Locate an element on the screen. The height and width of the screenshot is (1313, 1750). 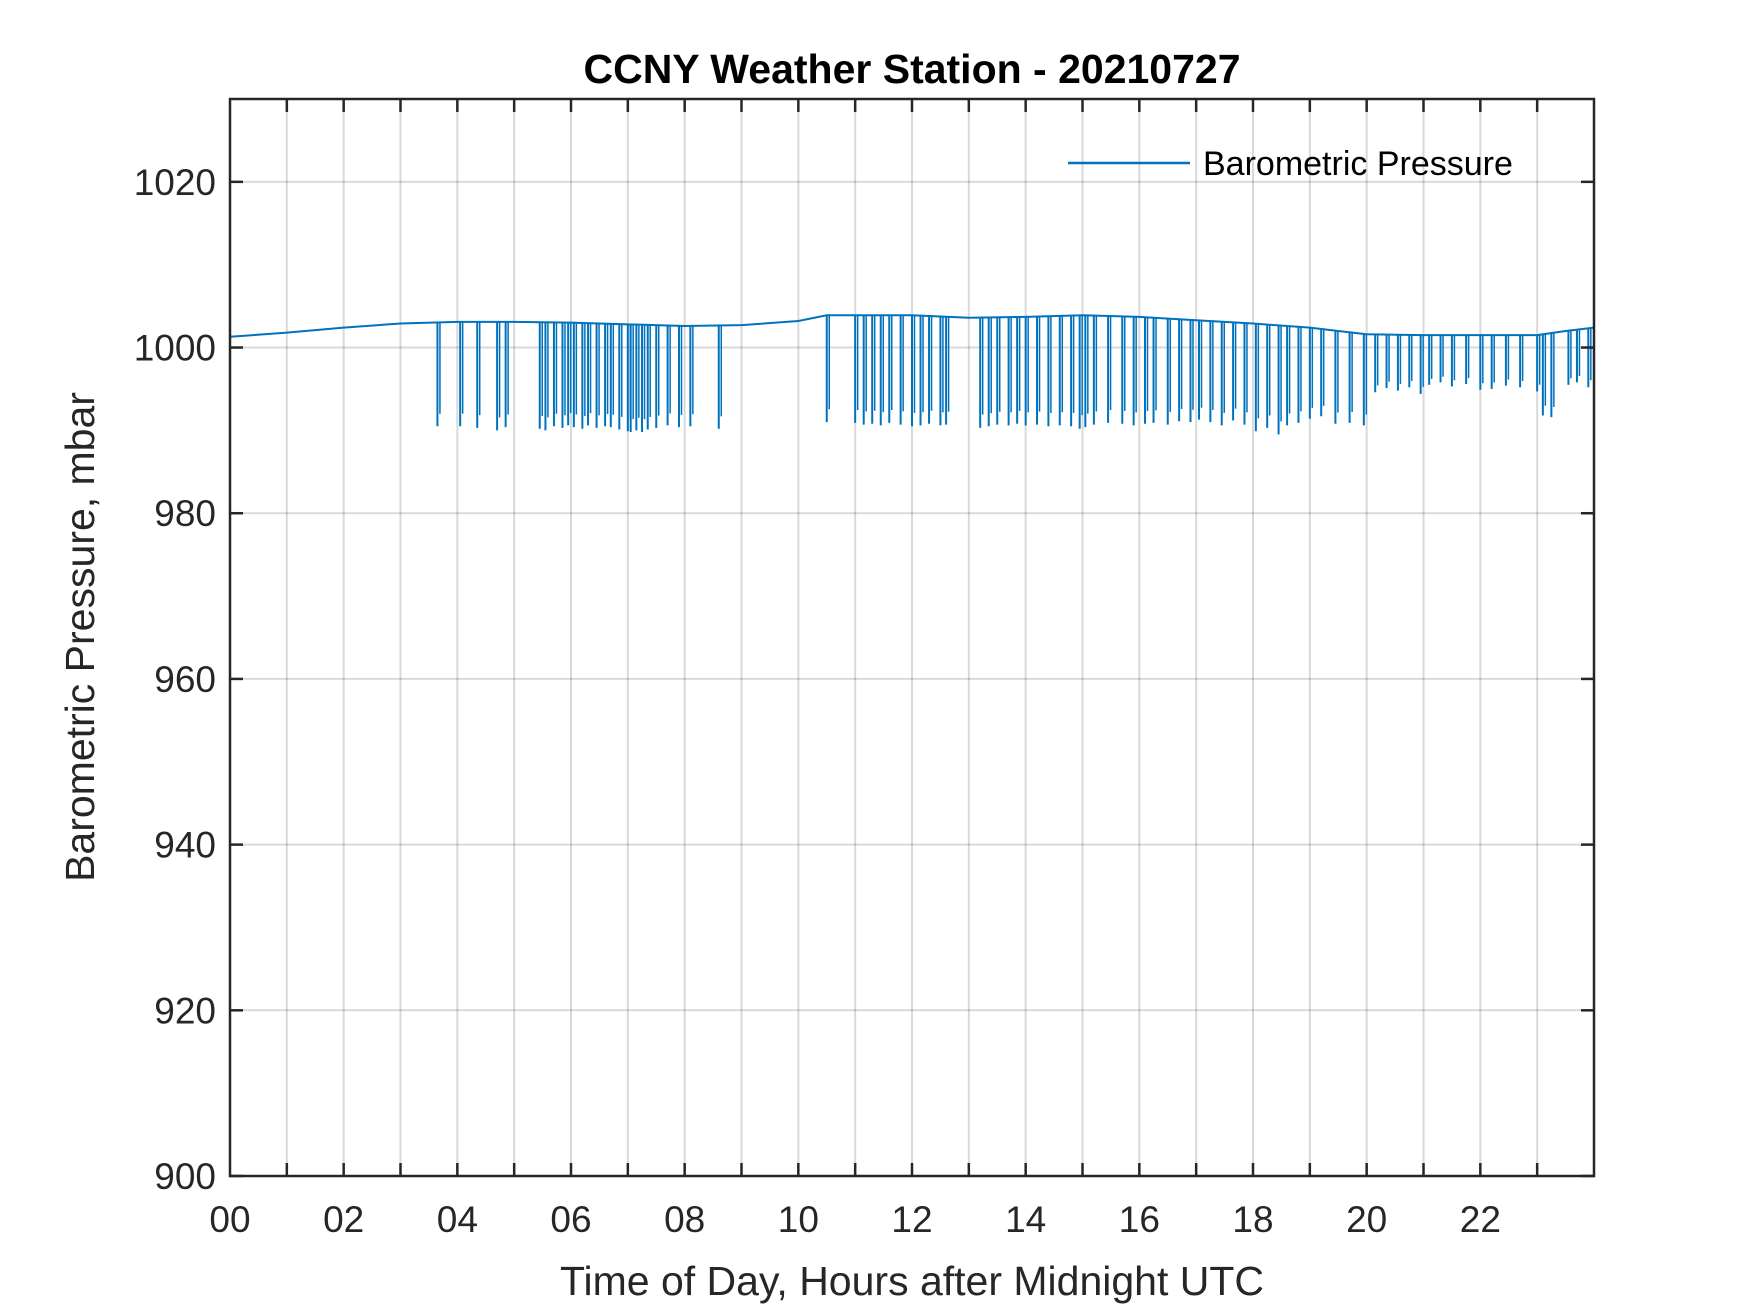
x-tick-label: 04 is located at coordinates (457, 1219).